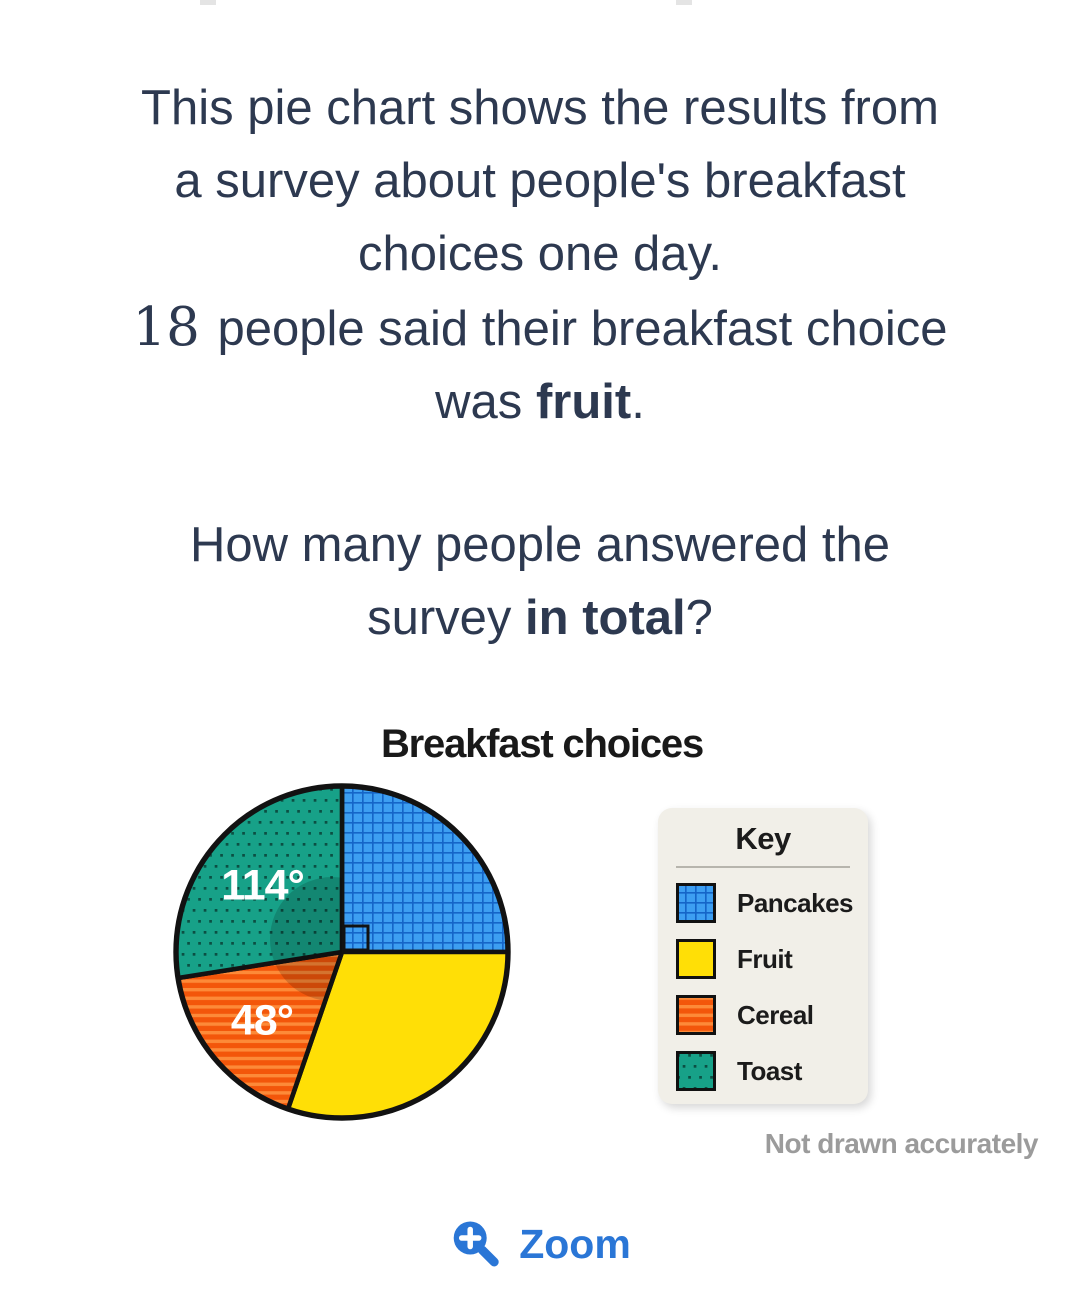 This screenshot has width=1080, height=1292. Describe the element at coordinates (166, 327) in the screenshot. I see `given-value: 18` at that location.